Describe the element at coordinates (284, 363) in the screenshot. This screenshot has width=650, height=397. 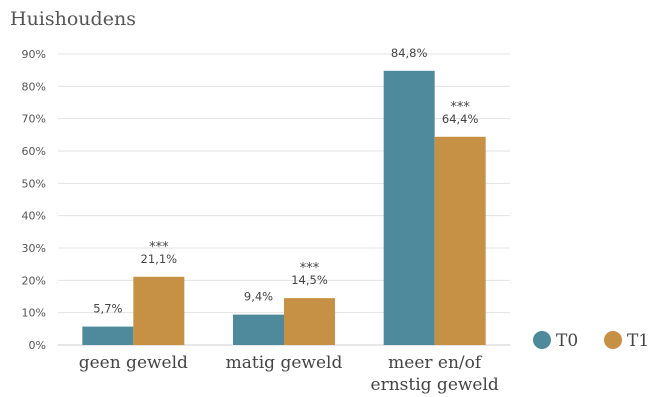
I see `x-category-label: matig geweld` at that location.